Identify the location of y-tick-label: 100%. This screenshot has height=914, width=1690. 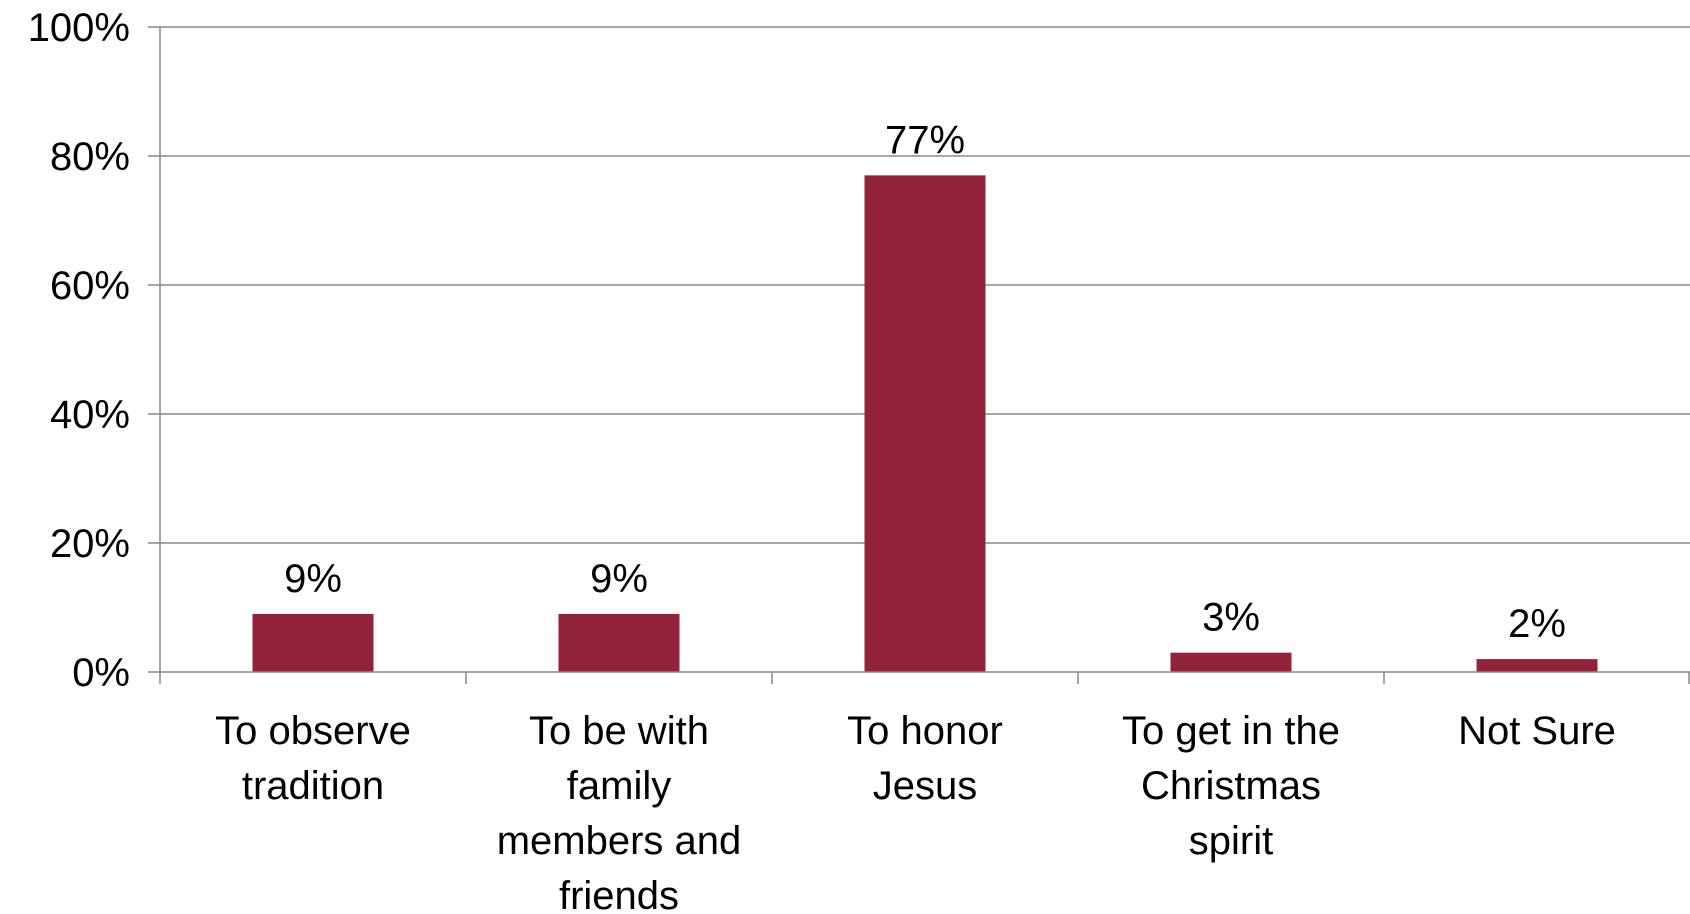
(79, 28).